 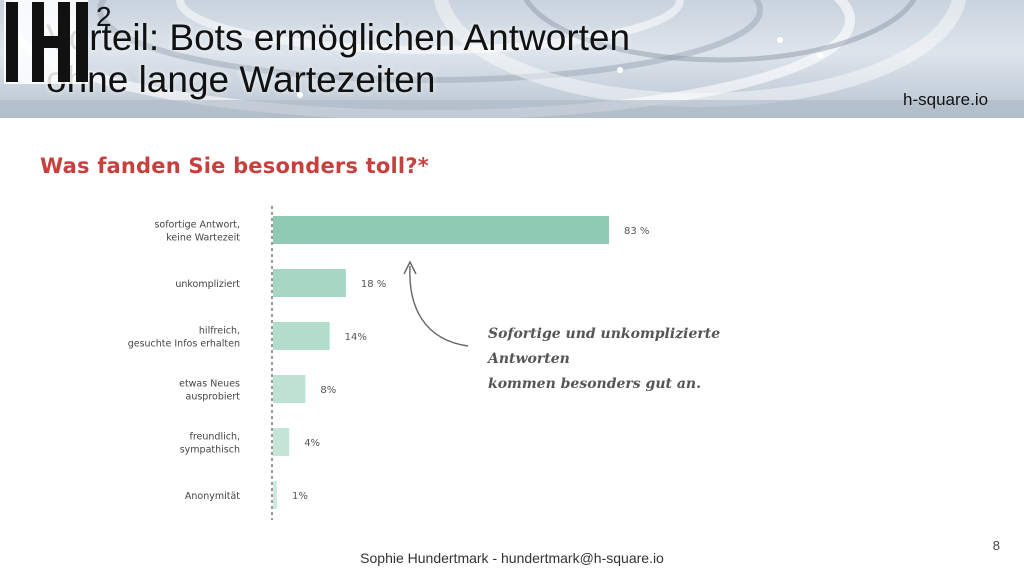 I want to click on slide-title-line-2: ohne lange Wartezeiten, so click(x=241, y=79).